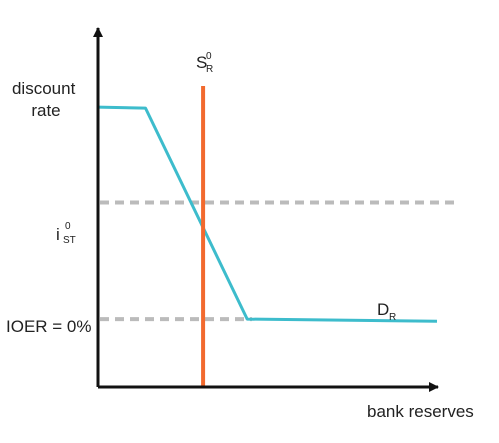  Describe the element at coordinates (46, 99) in the screenshot. I see `discount-rate-label: discount rate` at that location.